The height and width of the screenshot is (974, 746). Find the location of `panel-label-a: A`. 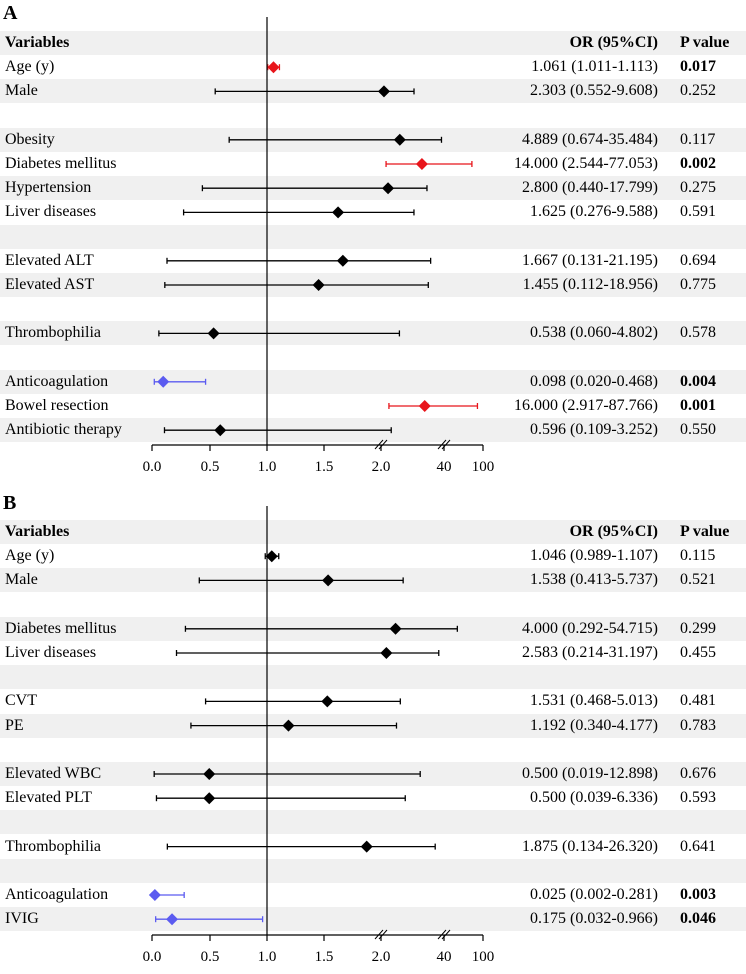

panel-label-a: A is located at coordinates (10, 13).